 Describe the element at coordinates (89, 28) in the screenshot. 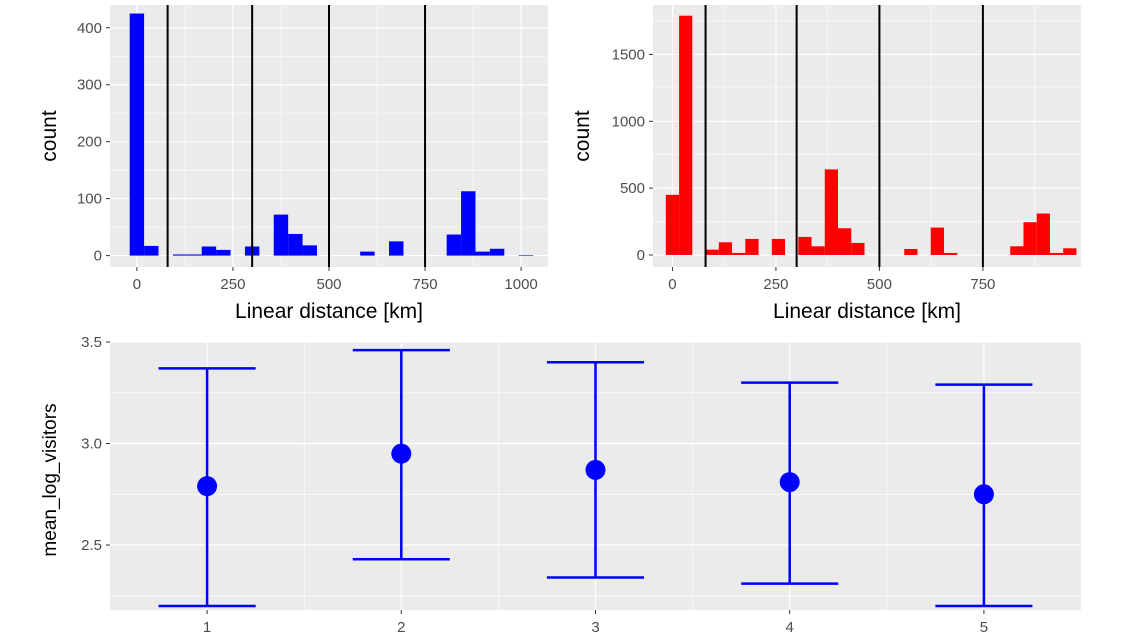

I see `hist-blue-y-tick-label: 400` at that location.